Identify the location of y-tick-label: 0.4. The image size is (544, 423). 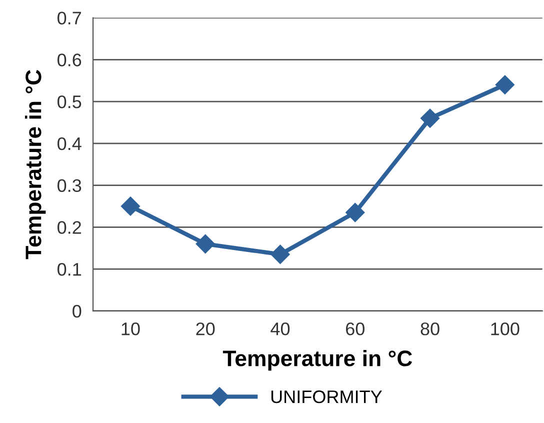
(70, 143).